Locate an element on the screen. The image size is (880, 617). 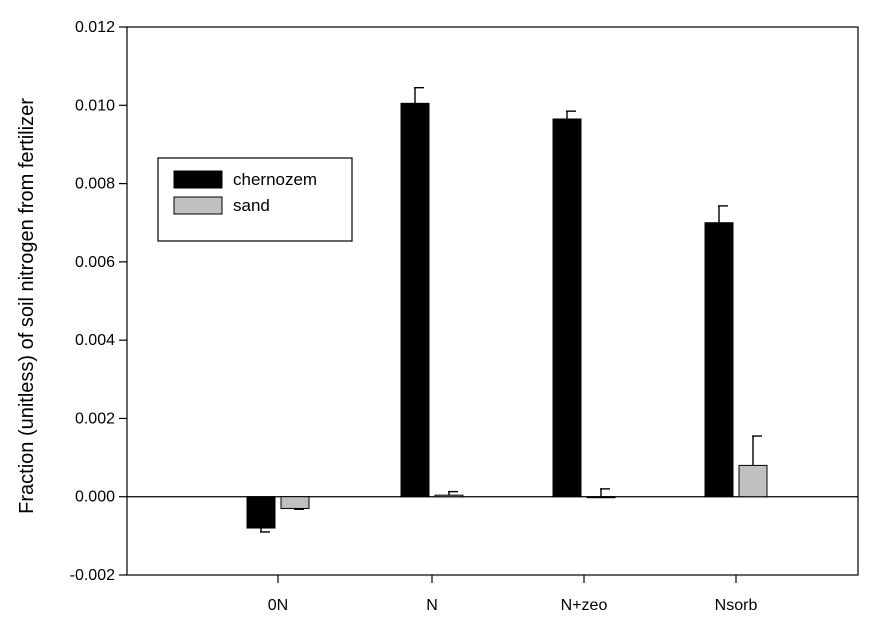
y-tick-label: 0.006 is located at coordinates (95, 262).